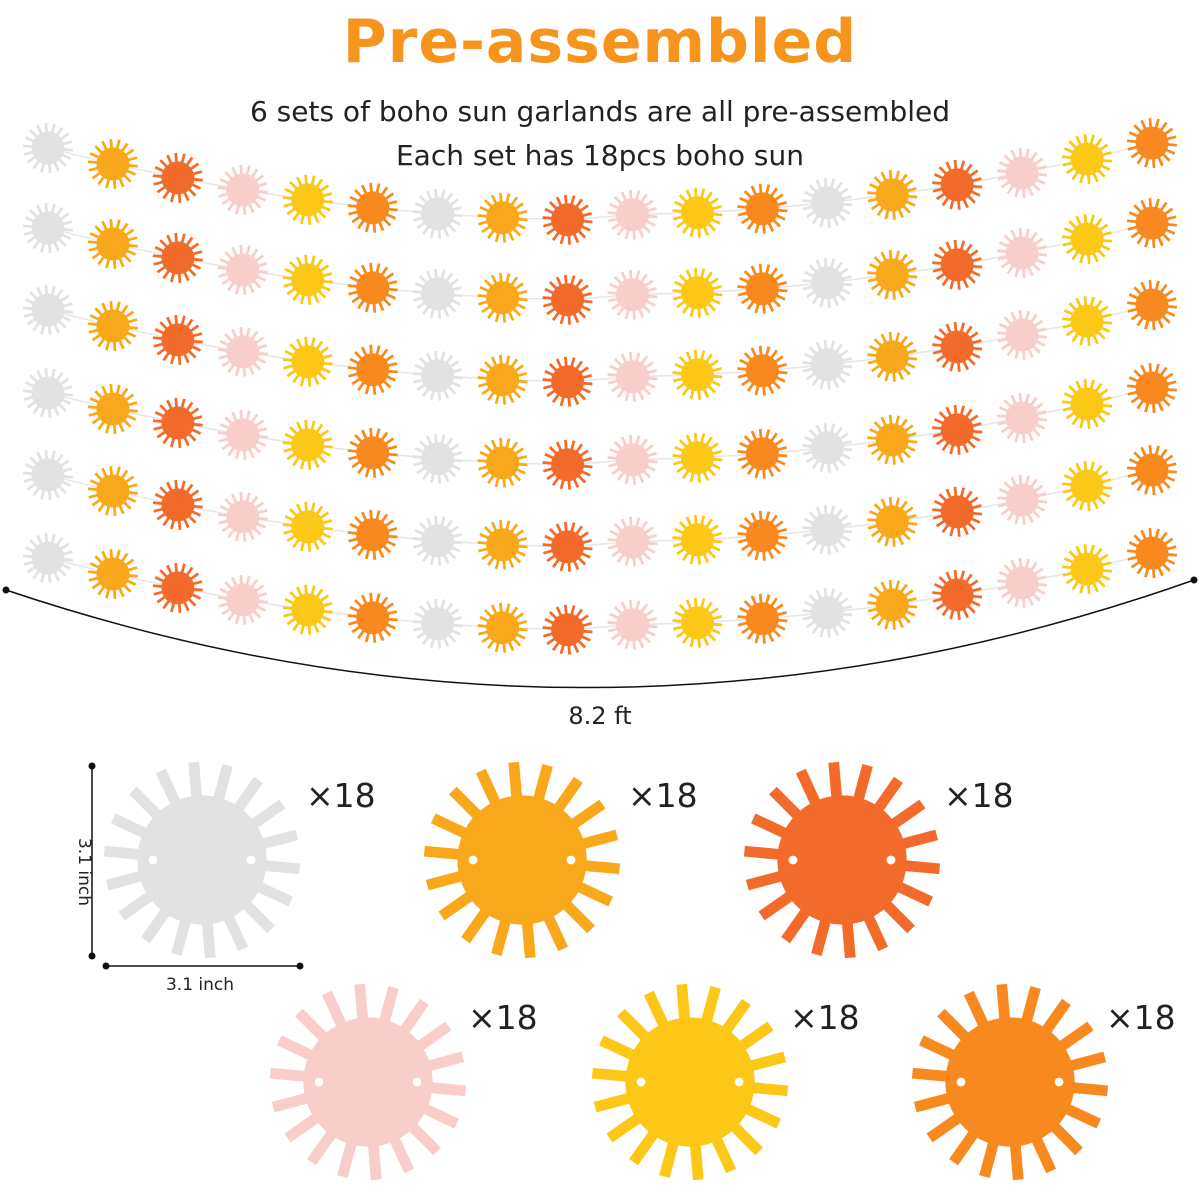  I want to click on description-line-2: Each set has 18pcs boho sun, so click(600, 155).